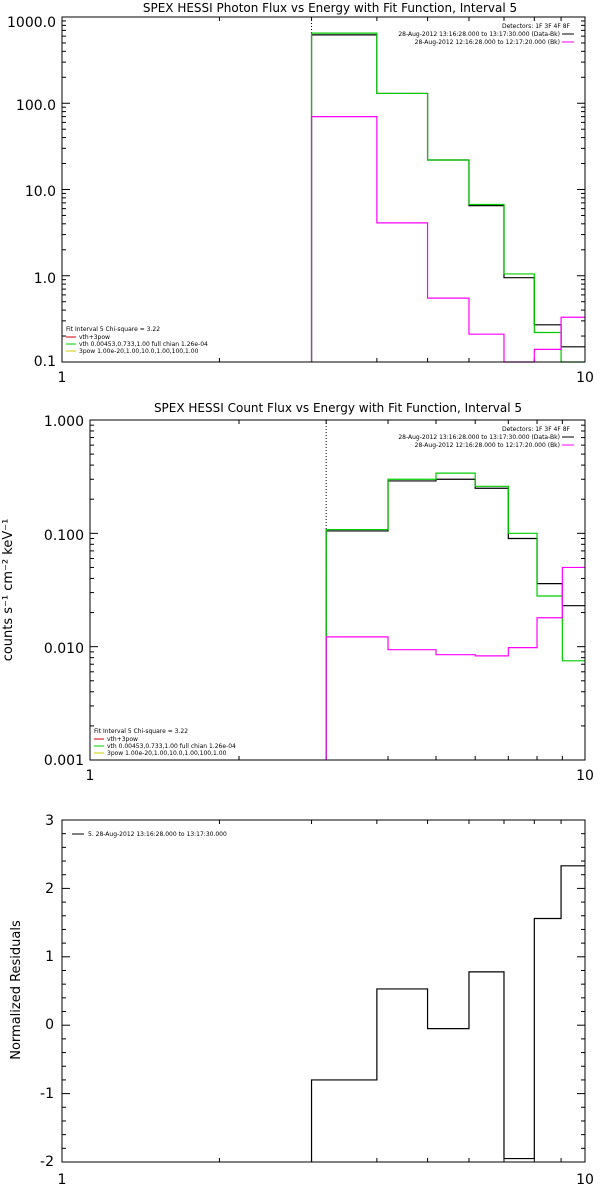 This screenshot has height=1200, width=600. I want to click on panel1-xtick-10: 10, so click(585, 378).